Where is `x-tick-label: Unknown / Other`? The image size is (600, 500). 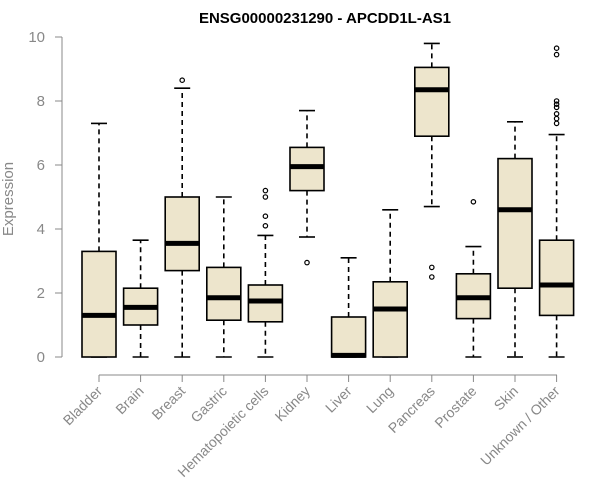
x-tick-label: Unknown / Other is located at coordinates (520, 426).